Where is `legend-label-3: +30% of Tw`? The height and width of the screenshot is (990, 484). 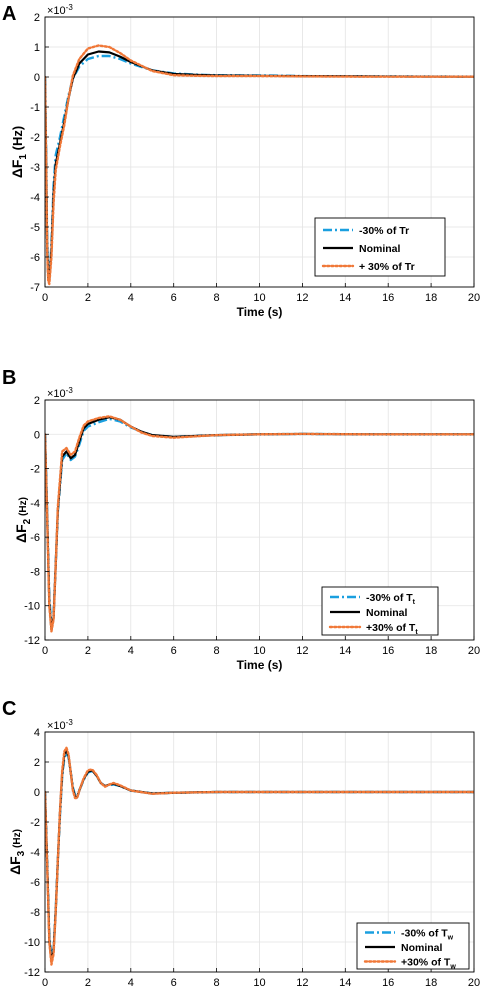 legend-label-3: +30% of Tw is located at coordinates (428, 964).